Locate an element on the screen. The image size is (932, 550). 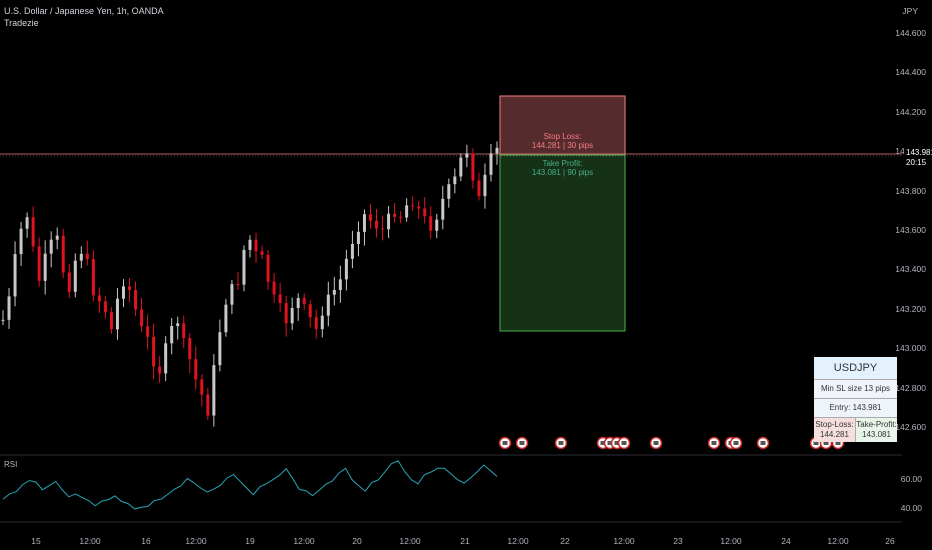
panel-symbol: USDJPY is located at coordinates (855, 368).